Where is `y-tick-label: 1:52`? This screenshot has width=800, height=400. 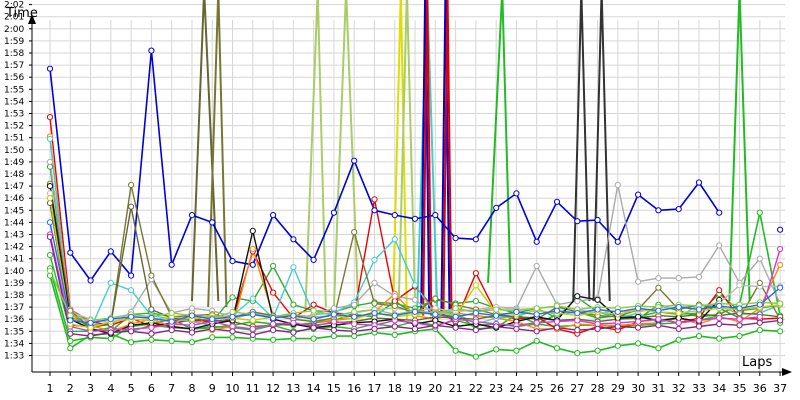 y-tick-label: 1:52 is located at coordinates (14, 127).